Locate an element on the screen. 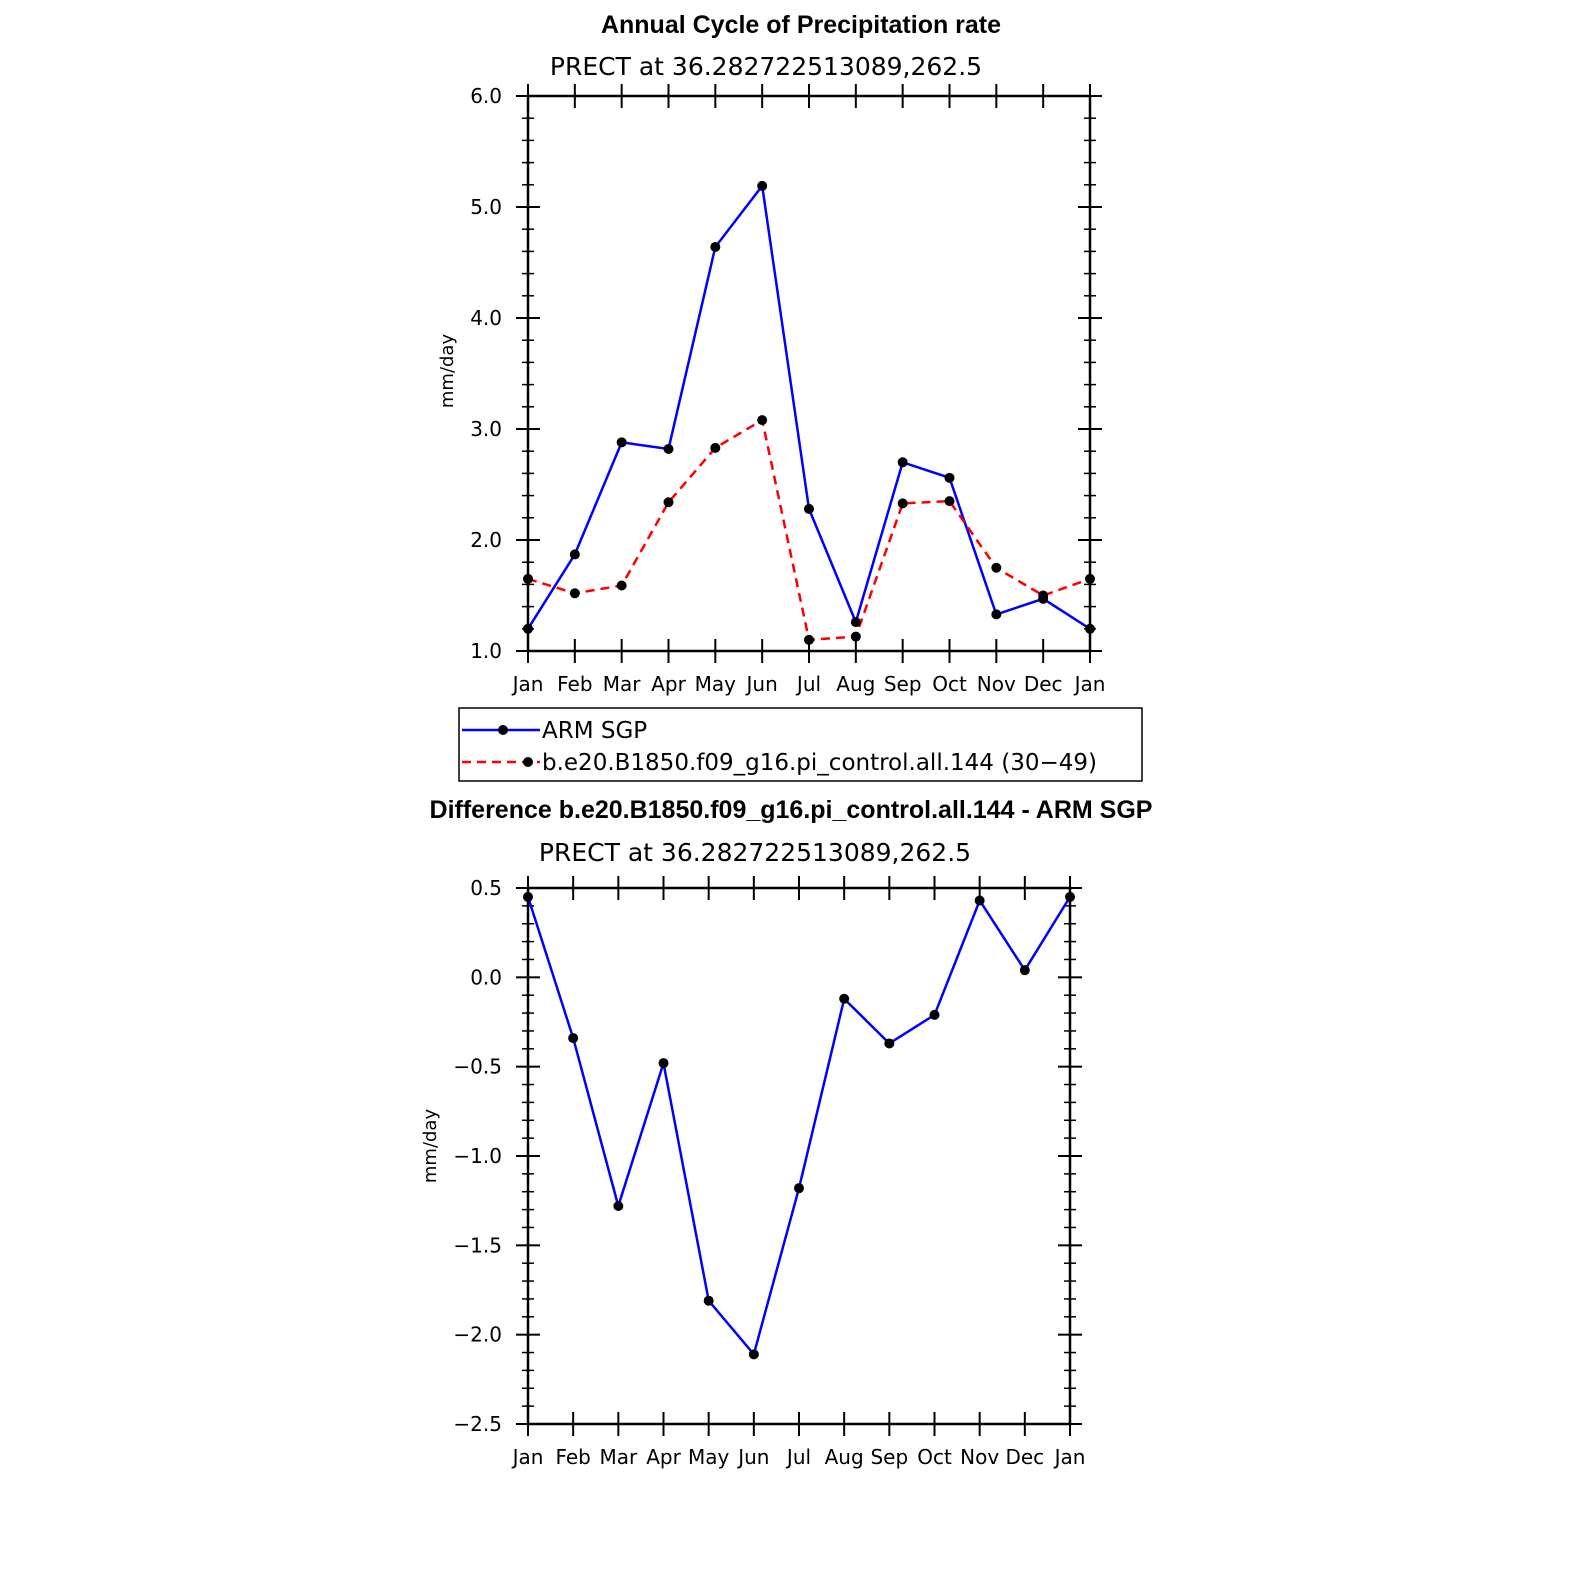 The width and height of the screenshot is (1574, 1574). chart1-y-axis-label: mm/day is located at coordinates (447, 371).